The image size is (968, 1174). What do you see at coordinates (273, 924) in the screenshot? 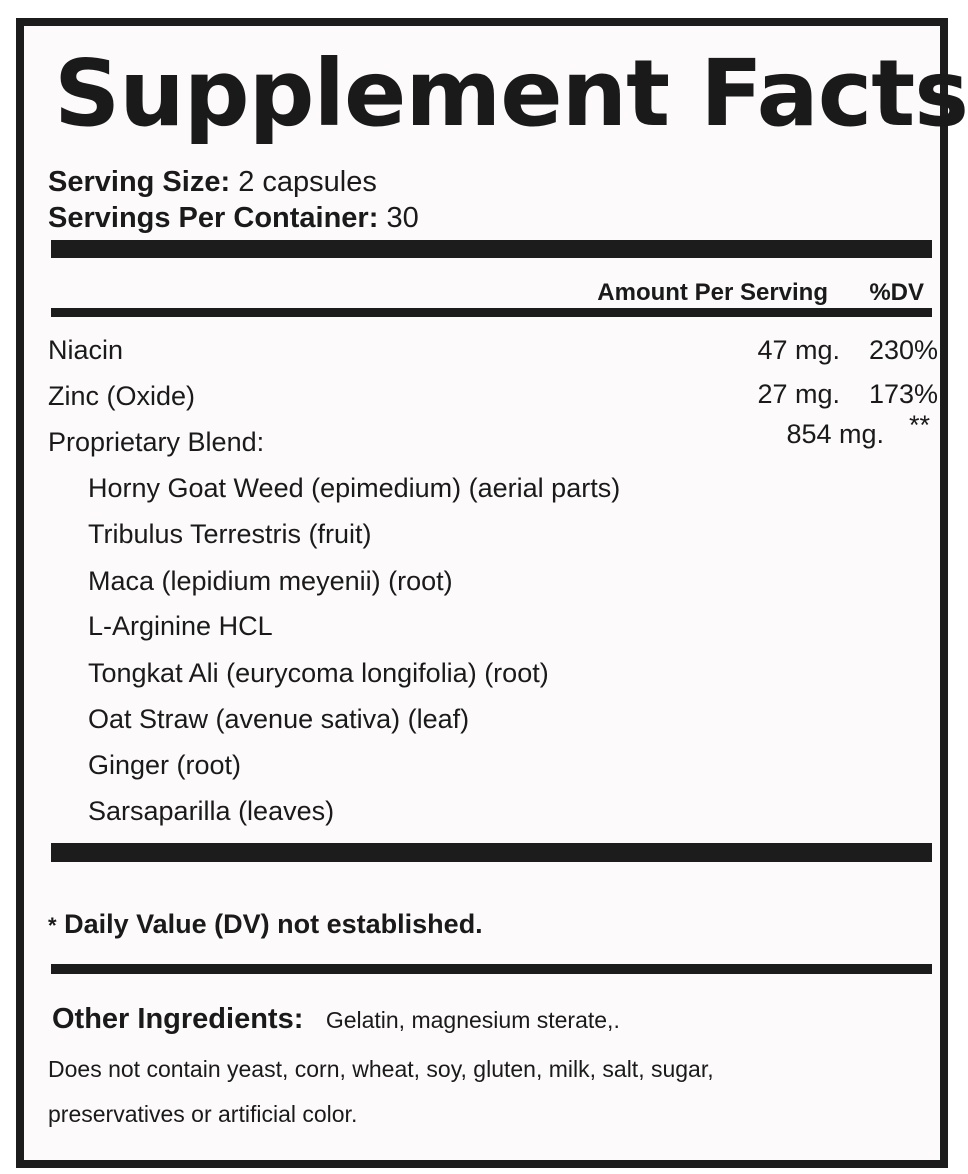
I see `footnote-text: Daily Value (DV) not established.` at bounding box center [273, 924].